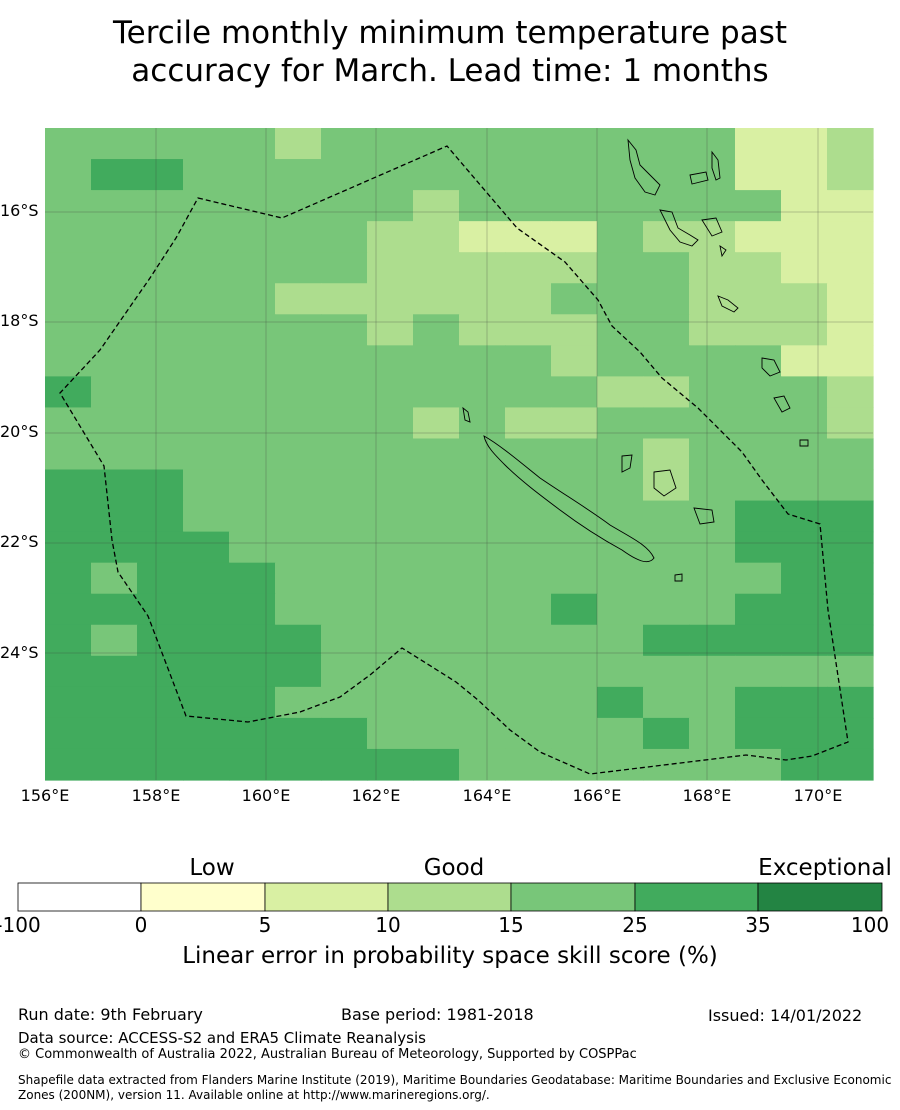  Describe the element at coordinates (758, 925) in the screenshot. I see `cb-tick-35: 35` at that location.